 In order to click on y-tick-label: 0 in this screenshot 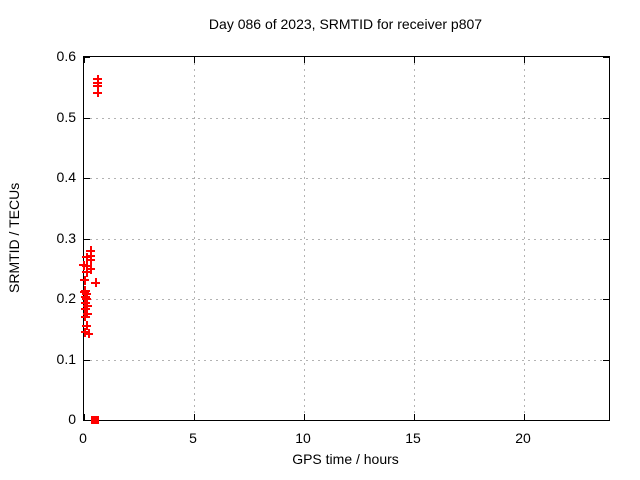, I will do `click(72, 419)`.